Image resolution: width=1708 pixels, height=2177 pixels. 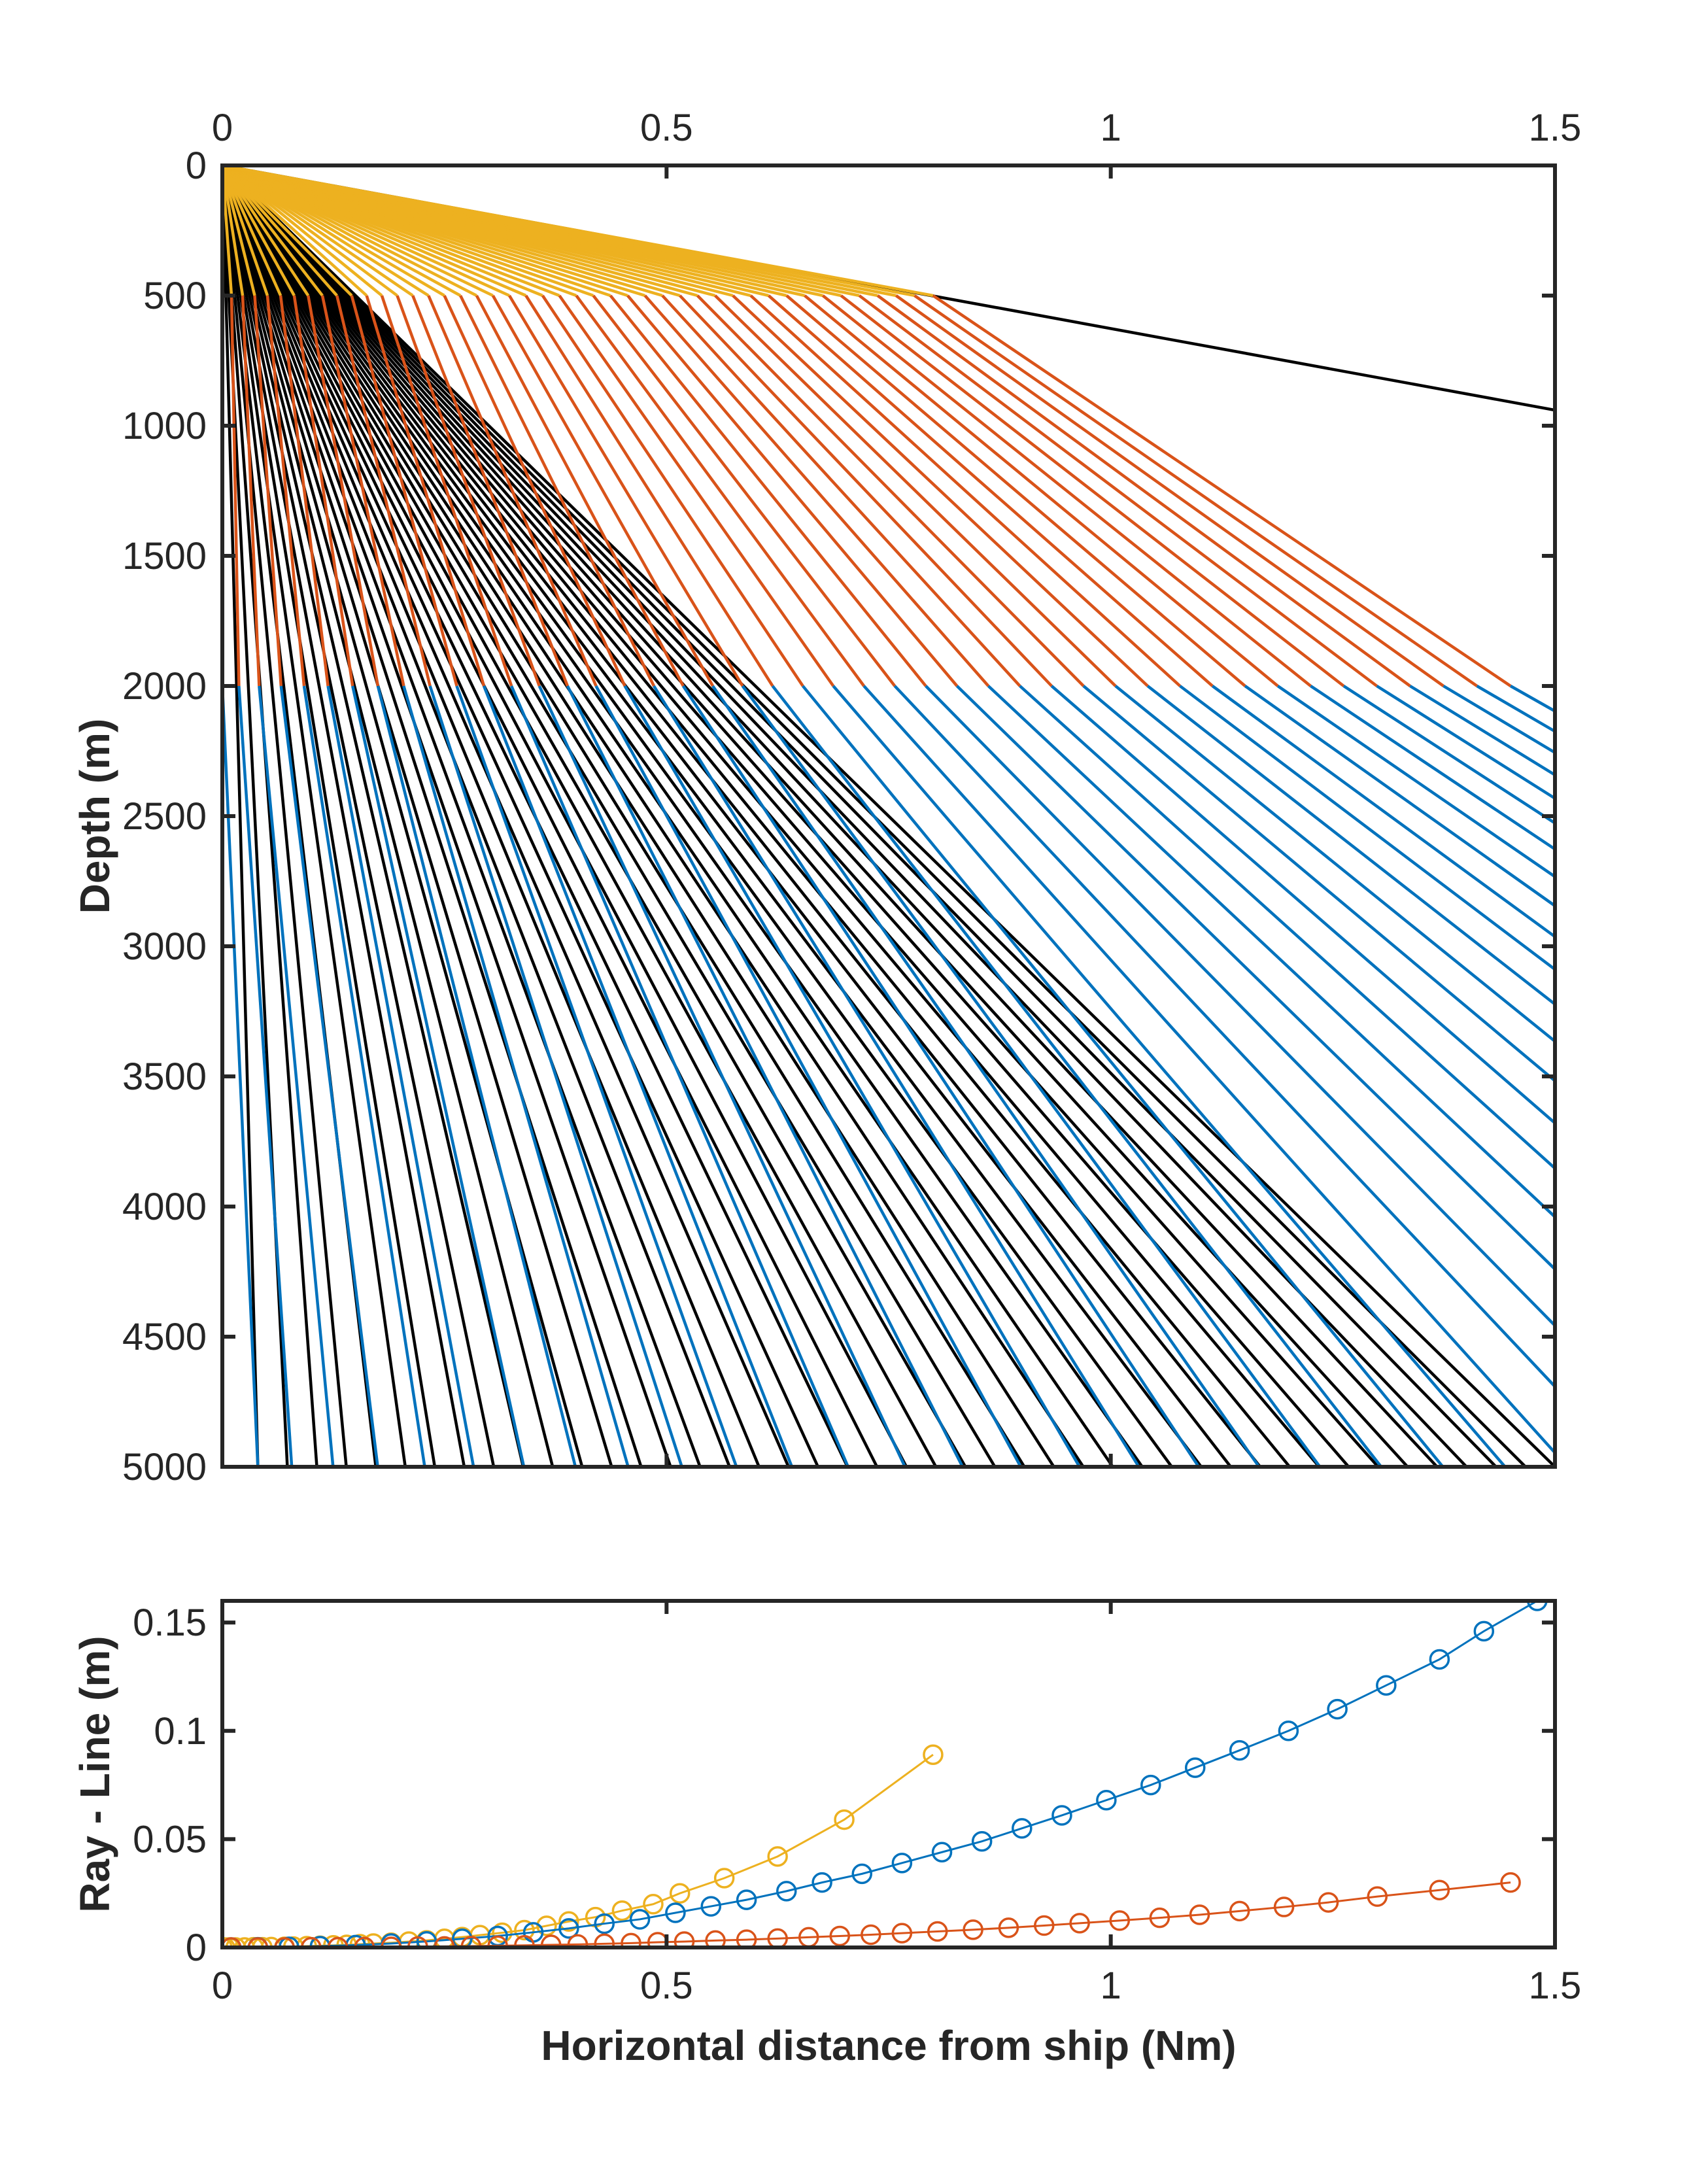 What do you see at coordinates (1111, 128) in the screenshot?
I see `top-x-tick-label: 1` at bounding box center [1111, 128].